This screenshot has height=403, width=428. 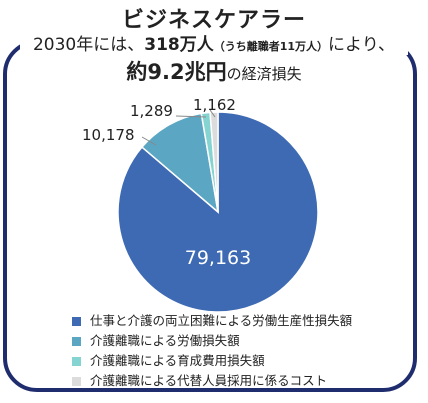 I want to click on data-label-3: 1,289, so click(x=151, y=111).